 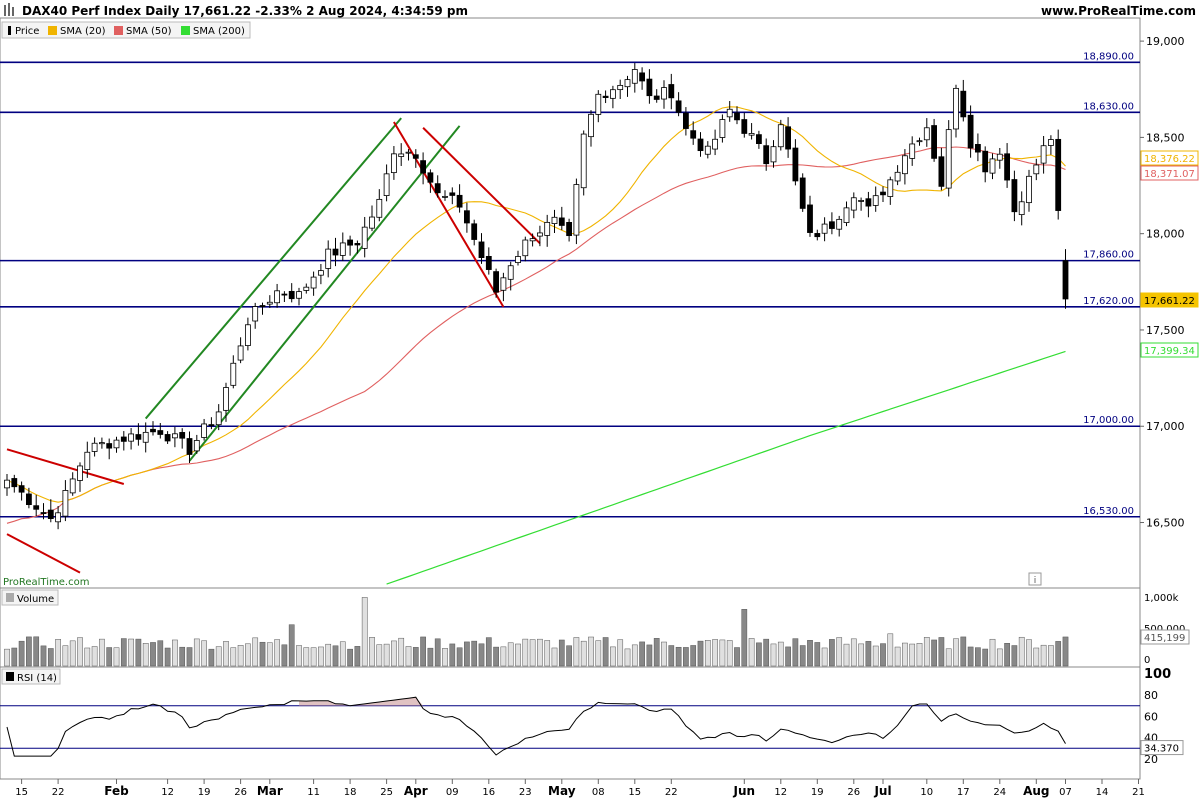 I want to click on legend-sma200: SMA (200), so click(x=219, y=31).